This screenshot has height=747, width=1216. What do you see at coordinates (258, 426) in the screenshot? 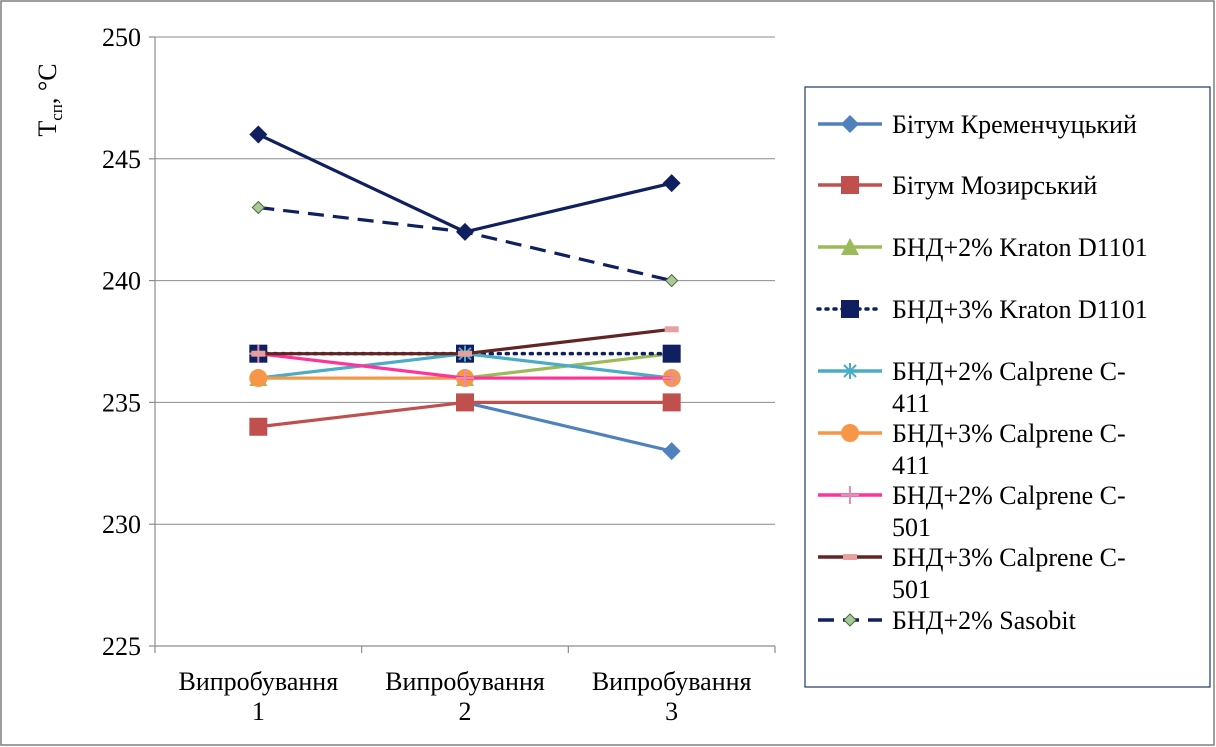
I see `data-point: 234` at bounding box center [258, 426].